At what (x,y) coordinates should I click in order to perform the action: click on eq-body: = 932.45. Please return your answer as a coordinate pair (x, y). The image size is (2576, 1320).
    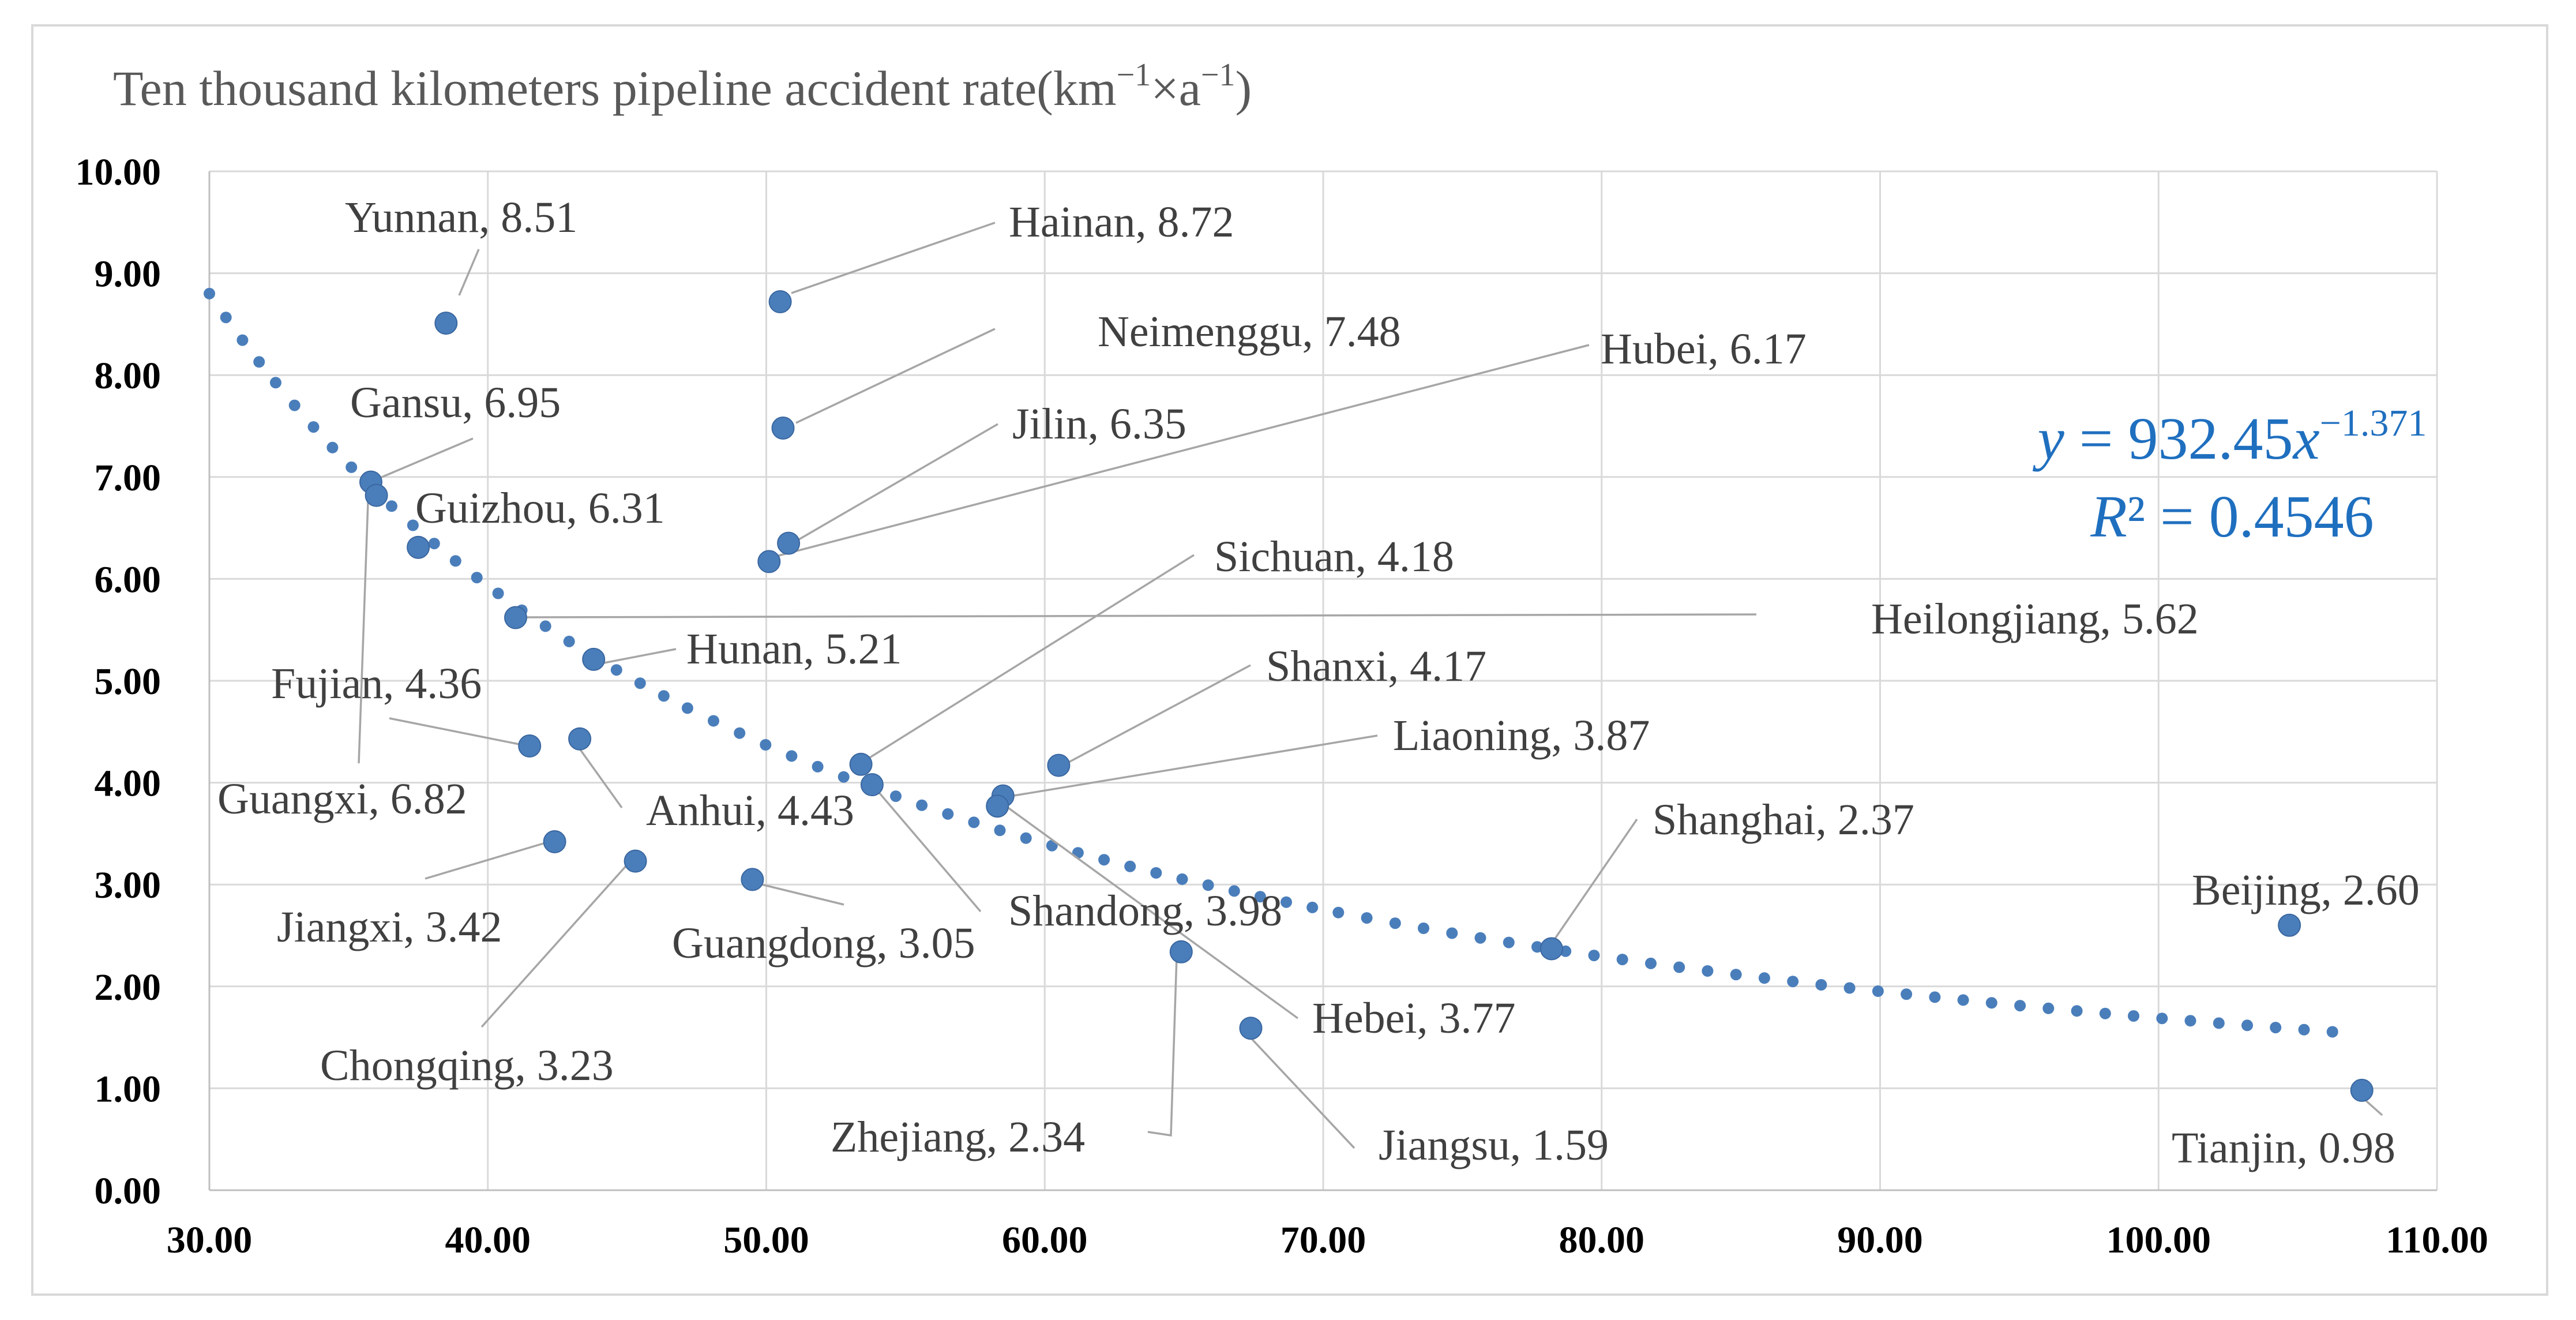
    Looking at the image, I should click on (2178, 439).